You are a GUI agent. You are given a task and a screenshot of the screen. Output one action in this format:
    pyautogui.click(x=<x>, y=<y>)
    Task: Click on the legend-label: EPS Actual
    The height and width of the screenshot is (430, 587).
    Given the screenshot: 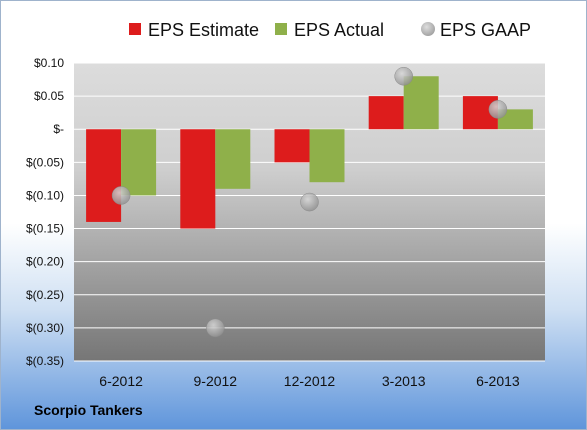 What is the action you would take?
    pyautogui.click(x=339, y=30)
    